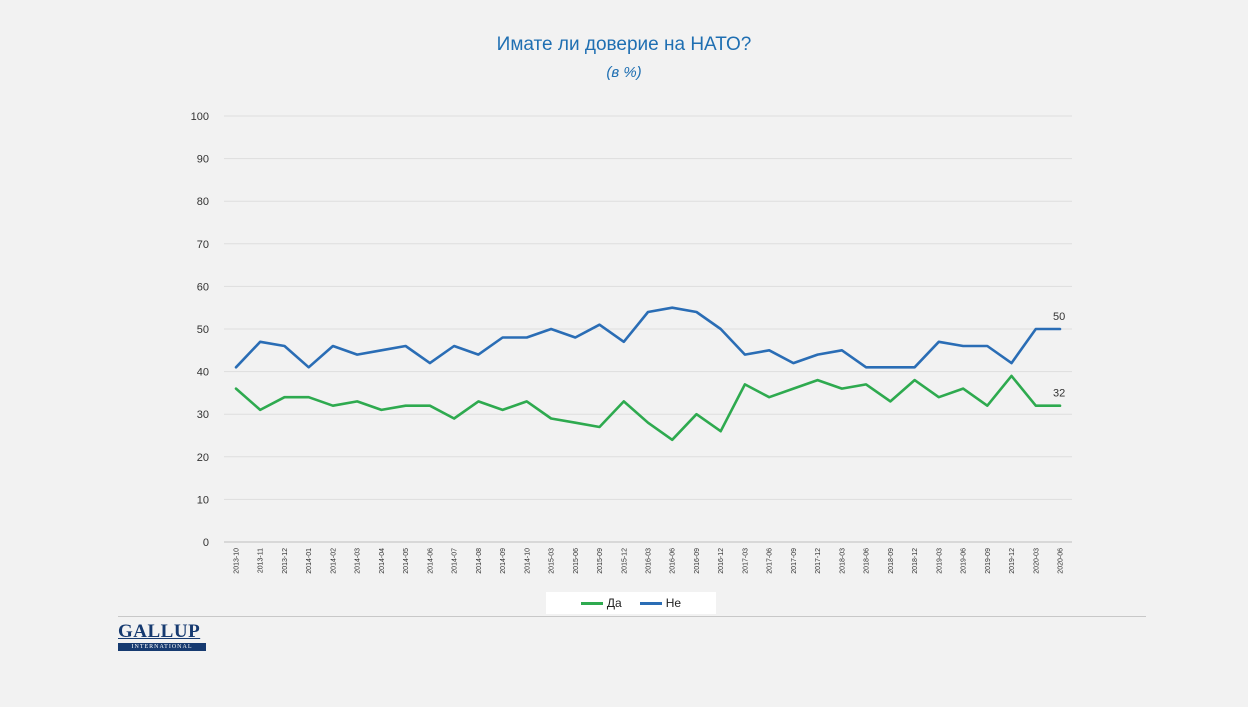 The image size is (1248, 707). What do you see at coordinates (624, 561) in the screenshot?
I see `x-tick-label: 2015-12` at bounding box center [624, 561].